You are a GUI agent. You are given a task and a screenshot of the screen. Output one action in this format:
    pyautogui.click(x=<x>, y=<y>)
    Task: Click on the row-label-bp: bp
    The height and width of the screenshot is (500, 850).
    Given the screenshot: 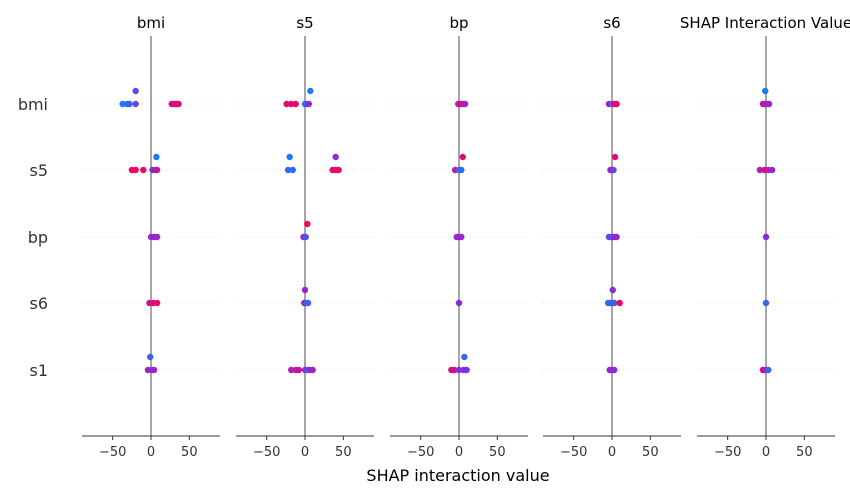 What is the action you would take?
    pyautogui.click(x=38, y=237)
    